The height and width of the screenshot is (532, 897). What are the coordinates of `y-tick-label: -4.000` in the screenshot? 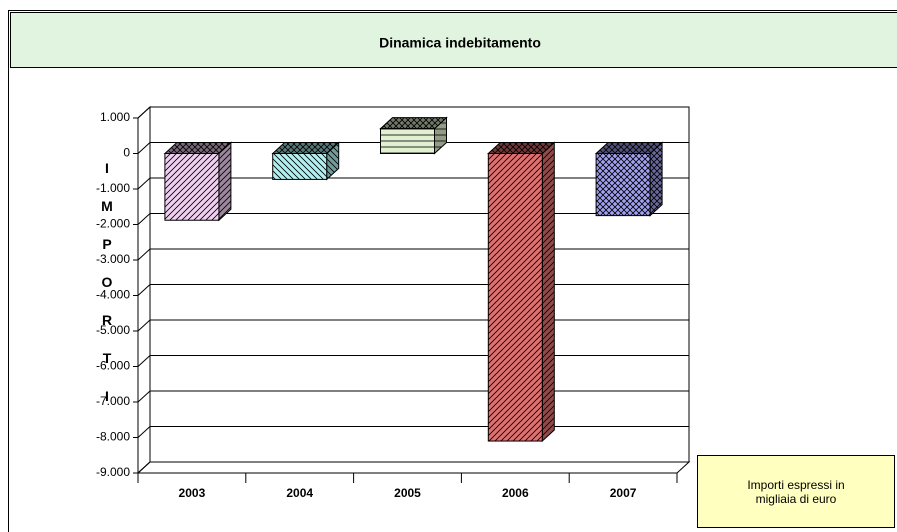 It's located at (113, 295).